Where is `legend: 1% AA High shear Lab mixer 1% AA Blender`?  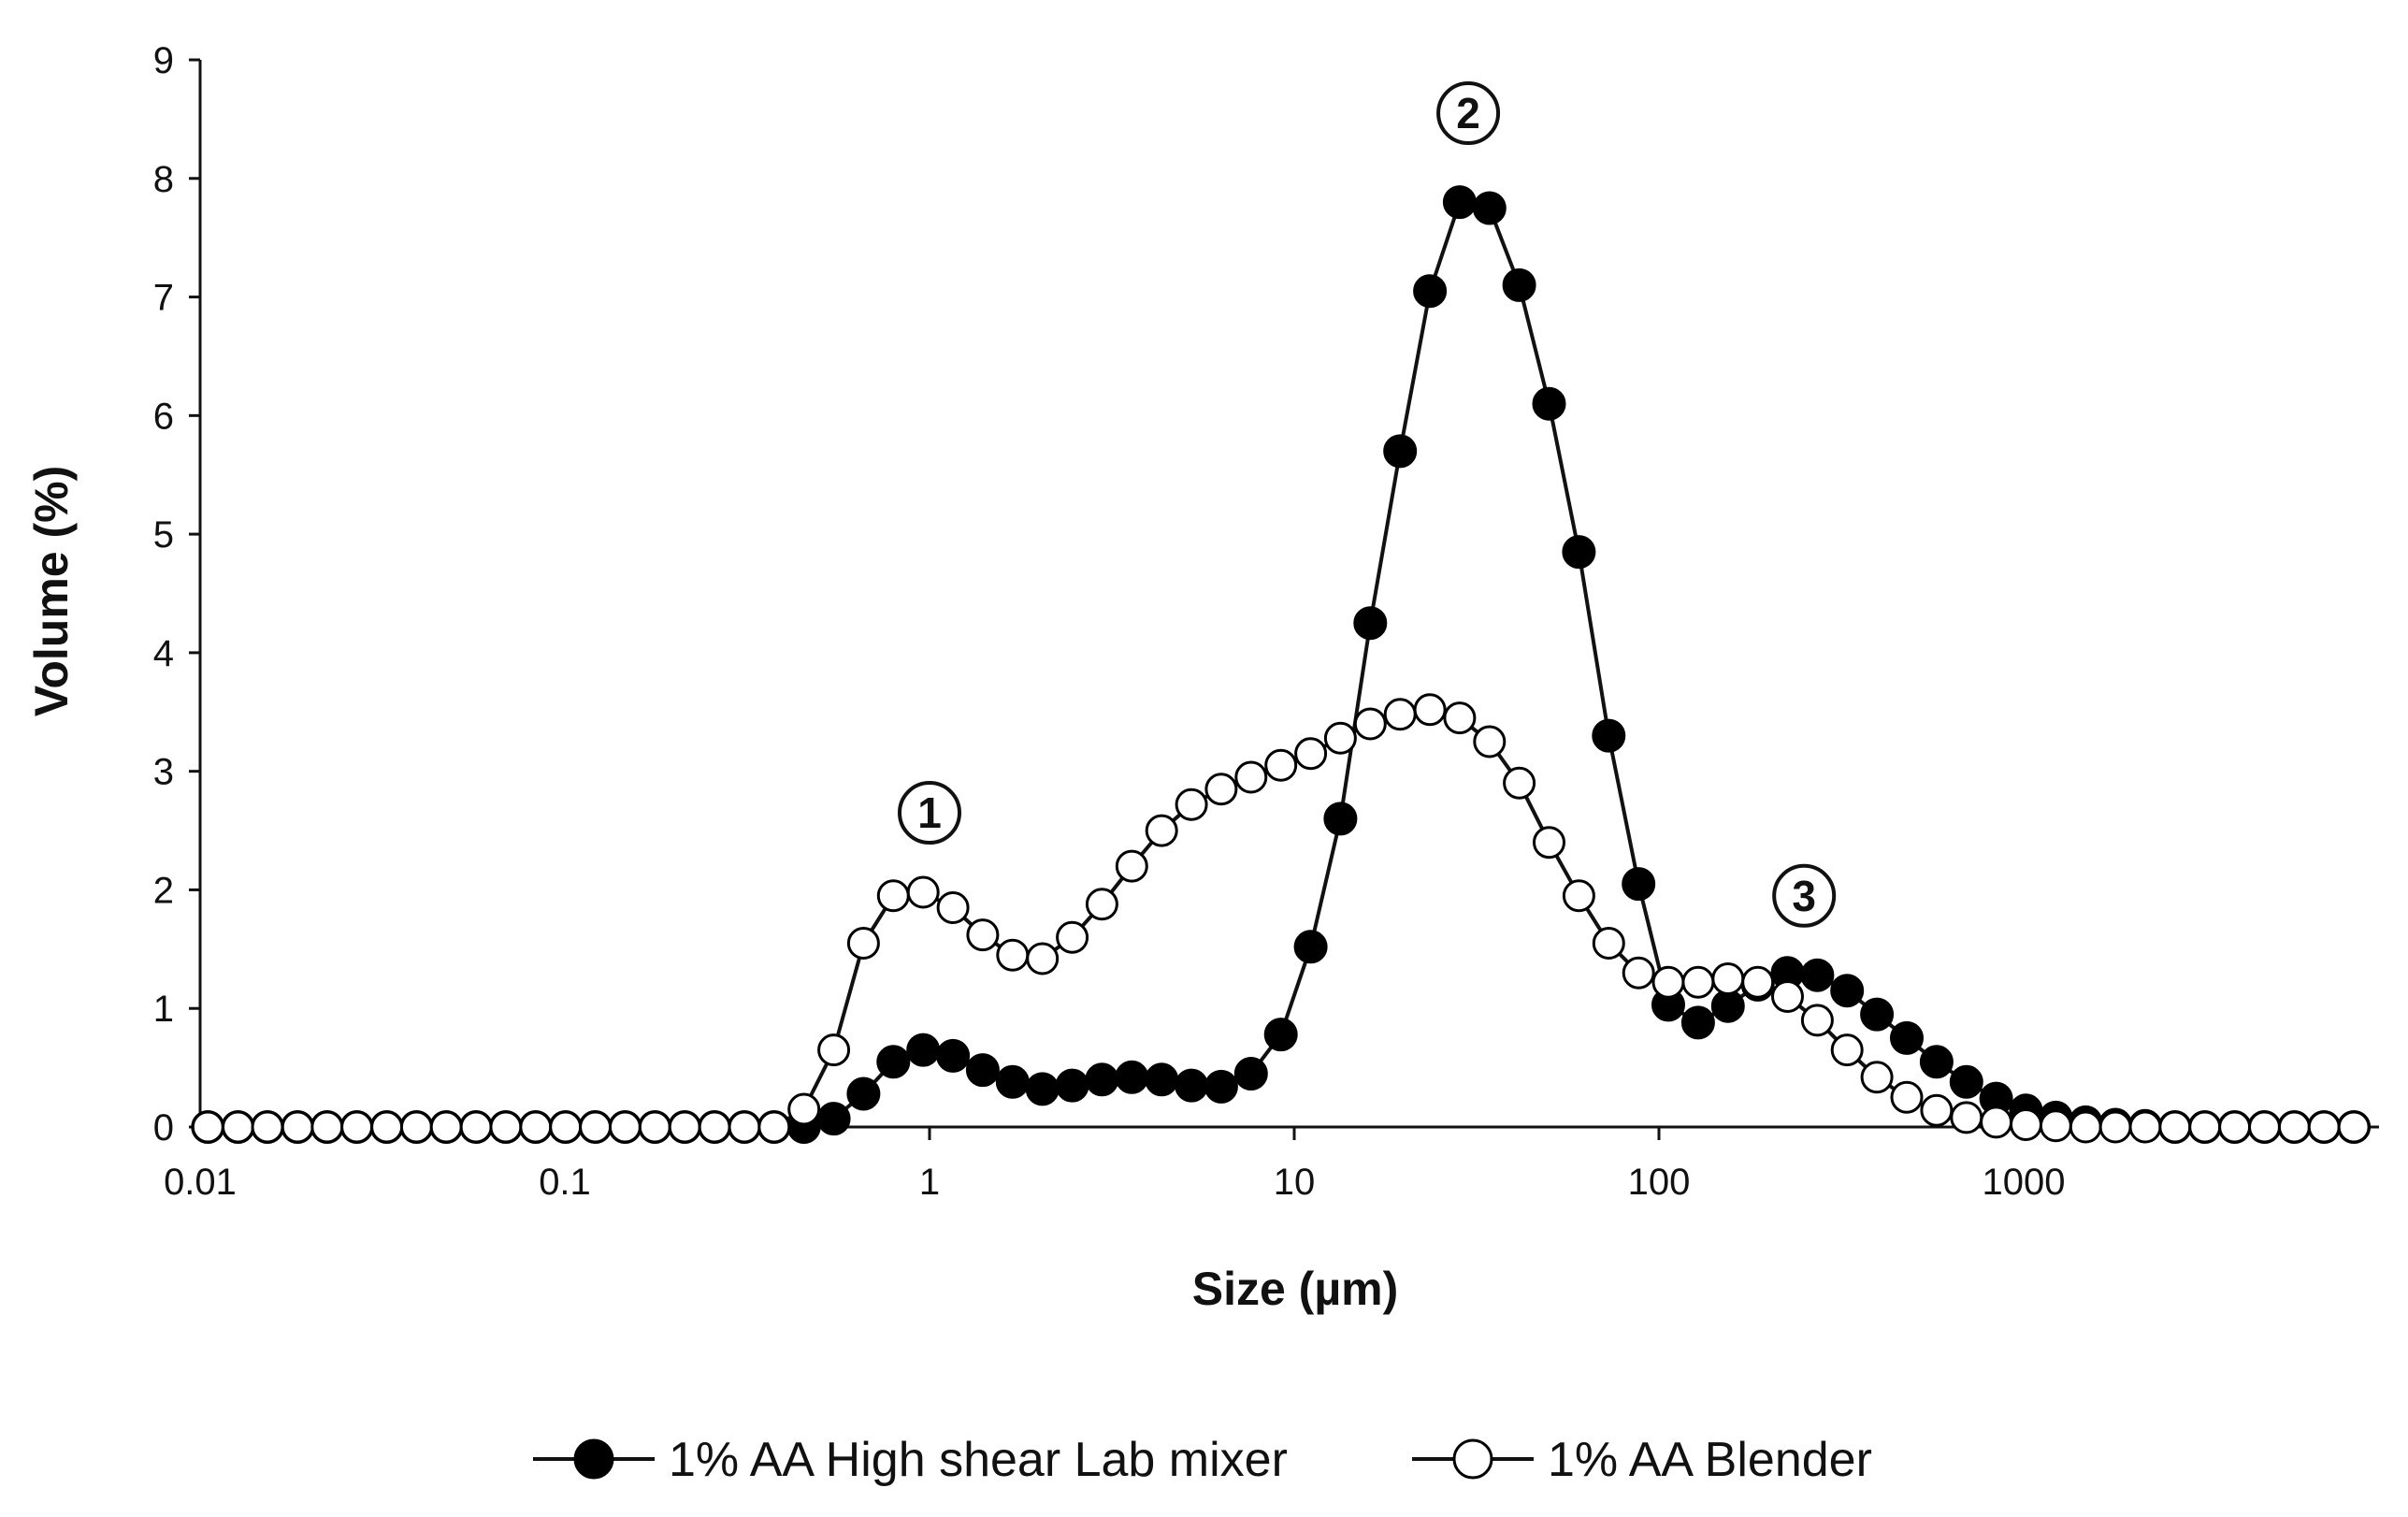
legend: 1% AA High shear Lab mixer 1% AA Blender is located at coordinates (1202, 1460).